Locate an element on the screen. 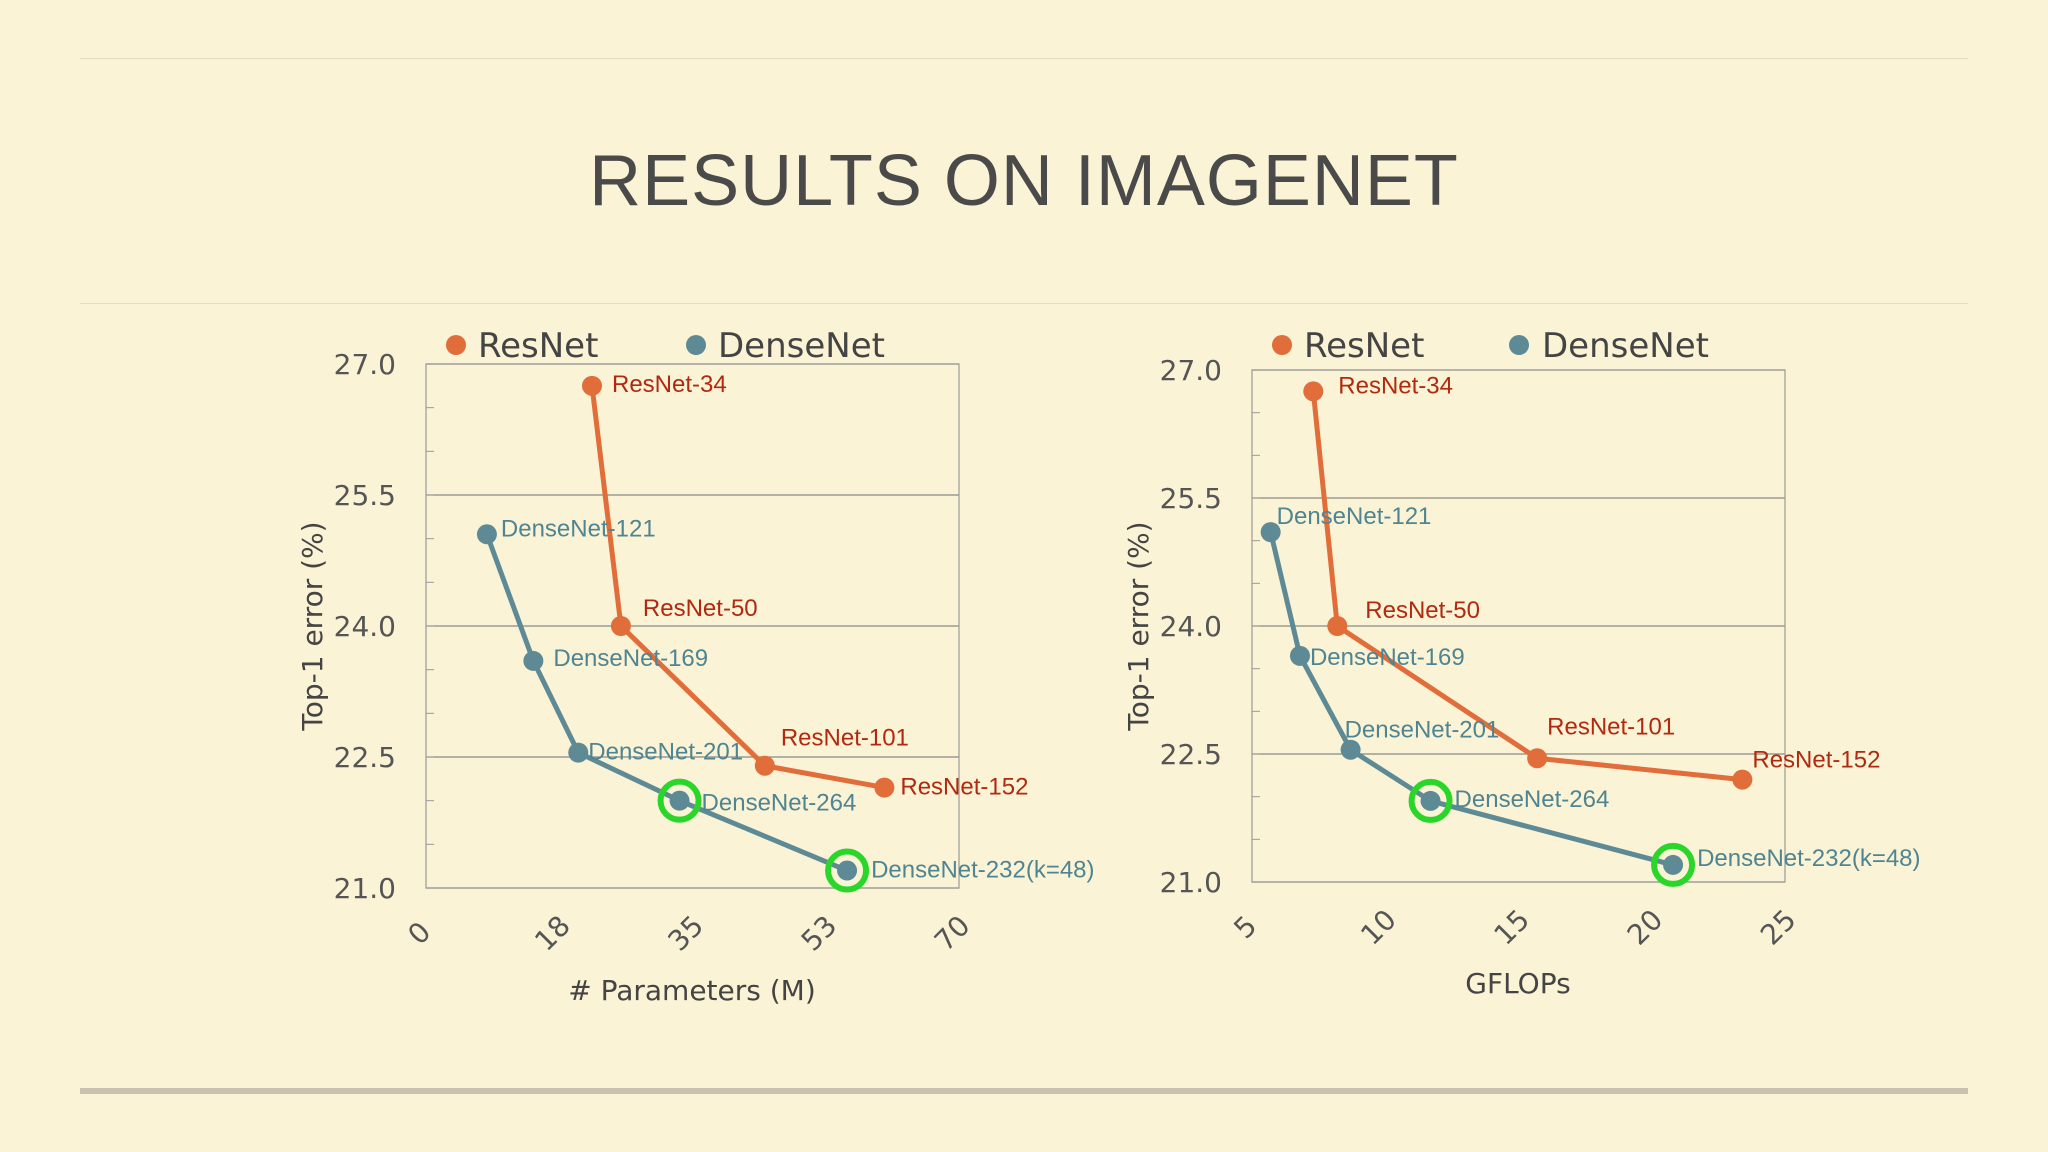  chart1-legend-label-resnet: ResNet is located at coordinates (538, 346).